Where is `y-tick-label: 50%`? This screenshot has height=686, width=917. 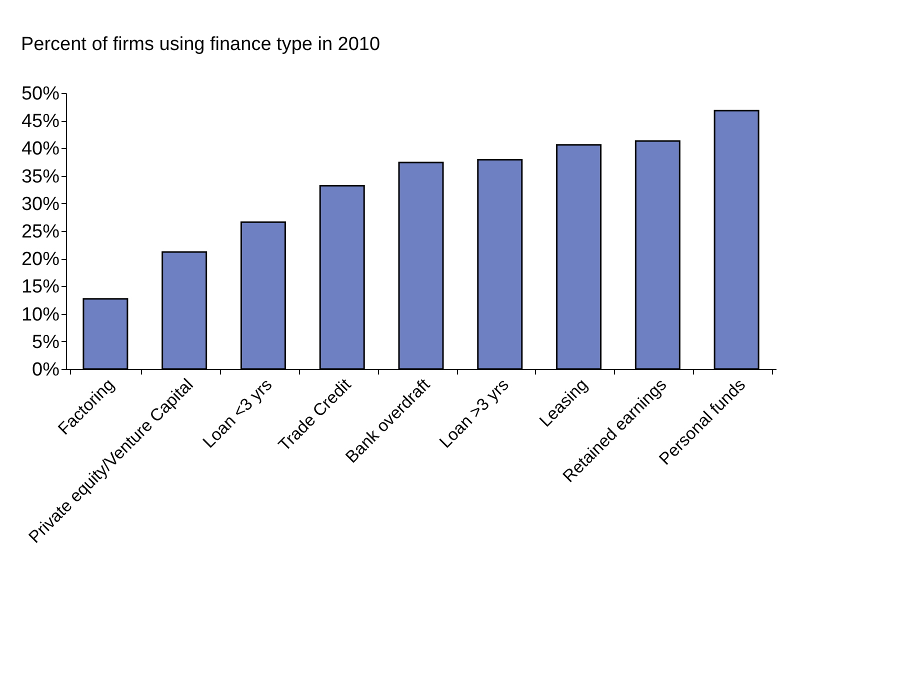
y-tick-label: 50% is located at coordinates (40, 94).